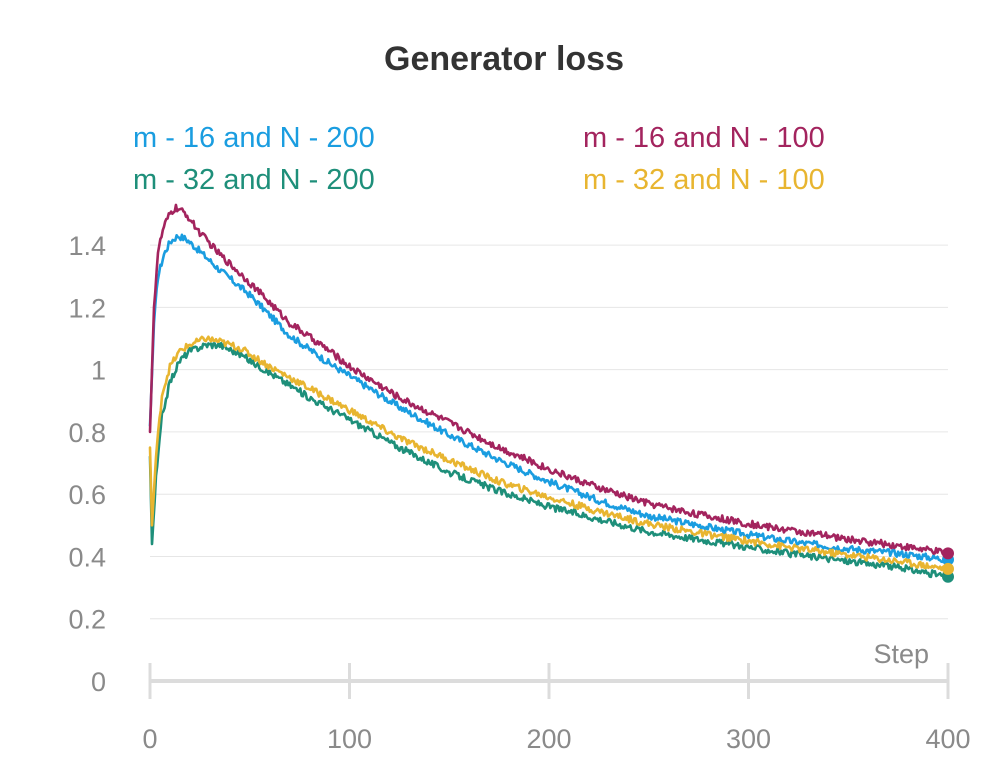 This screenshot has height=783, width=1008. I want to click on y-axis: 0 0.2 0.4 0.6 0.8 1 1.2 1.4, so click(87, 464).